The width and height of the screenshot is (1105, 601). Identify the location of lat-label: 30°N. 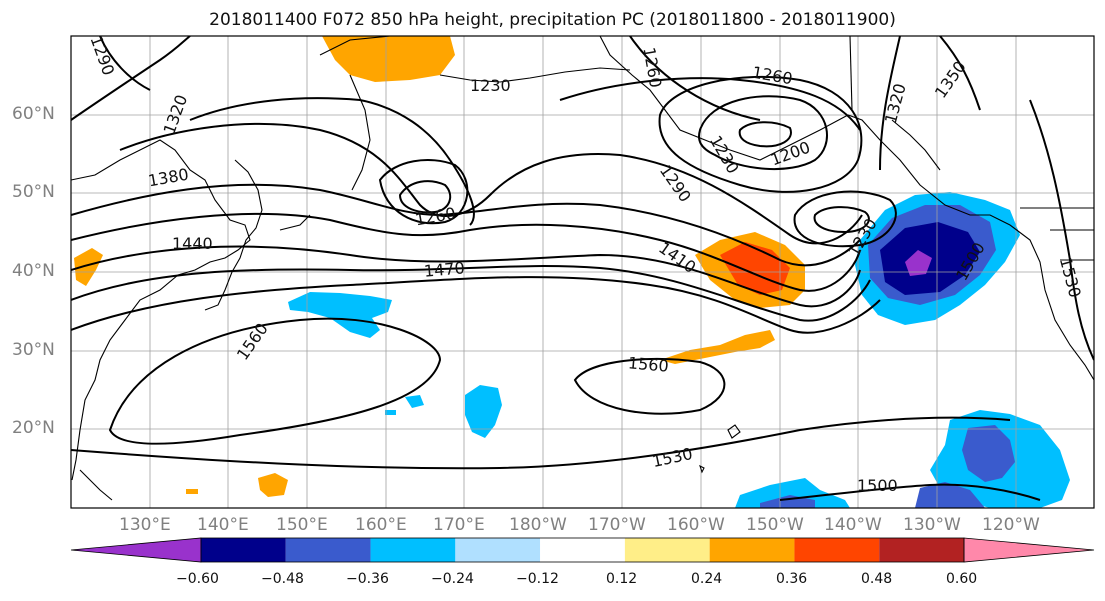
(33, 350).